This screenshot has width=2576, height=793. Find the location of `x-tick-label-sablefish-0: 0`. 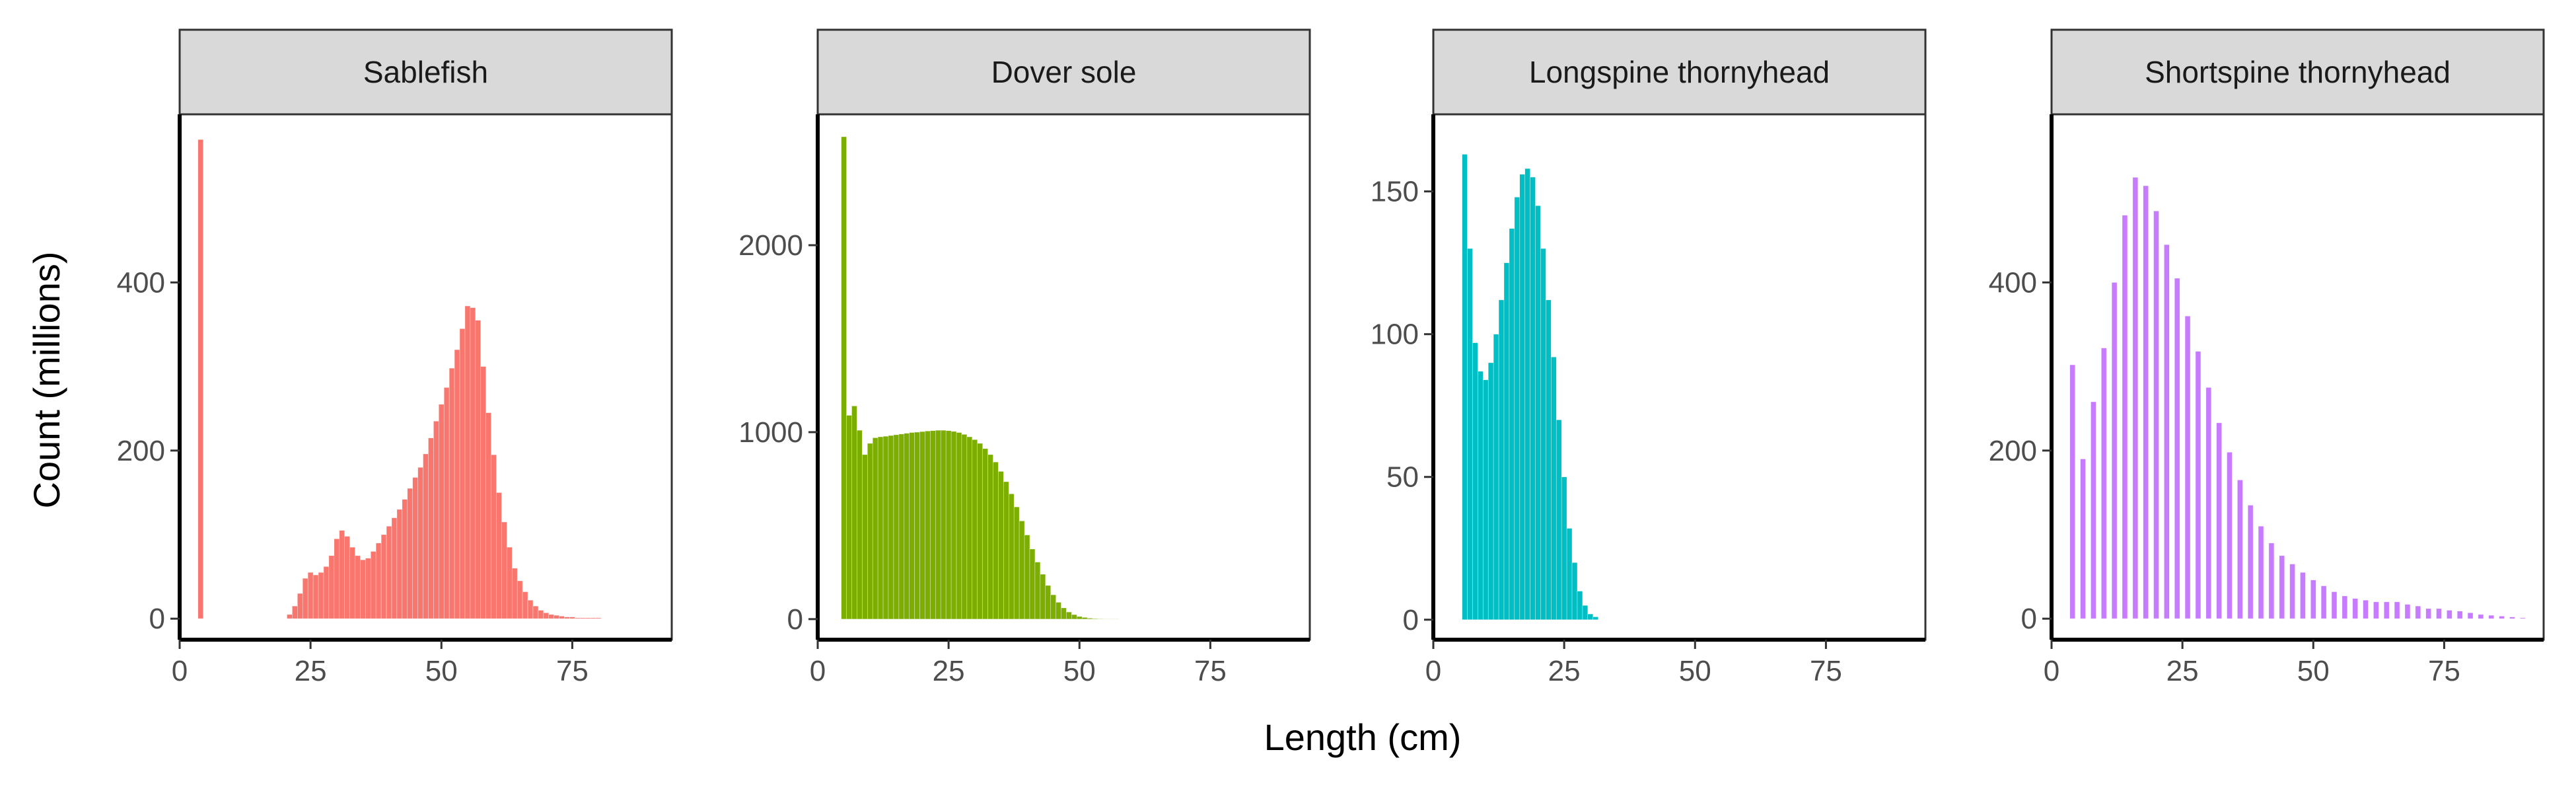

x-tick-label-sablefish-0: 0 is located at coordinates (180, 671).